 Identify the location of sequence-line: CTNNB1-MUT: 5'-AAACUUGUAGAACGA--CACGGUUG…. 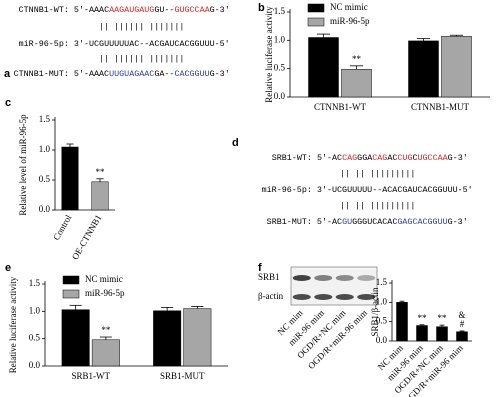
(122, 74).